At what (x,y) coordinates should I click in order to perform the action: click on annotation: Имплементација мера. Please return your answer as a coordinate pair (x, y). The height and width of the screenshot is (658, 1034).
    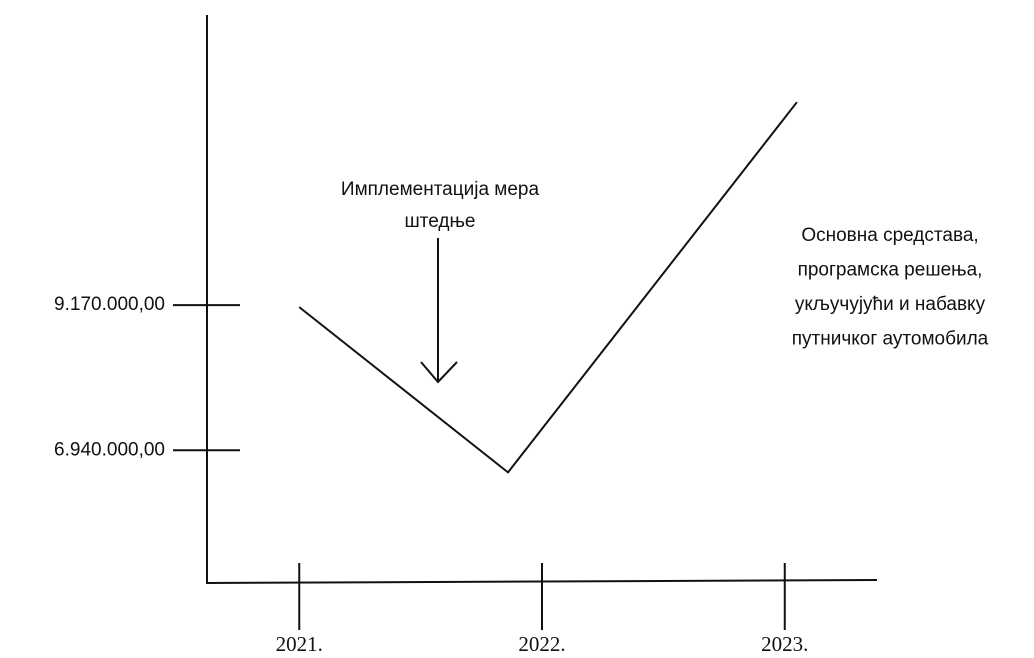
    Looking at the image, I should click on (440, 189).